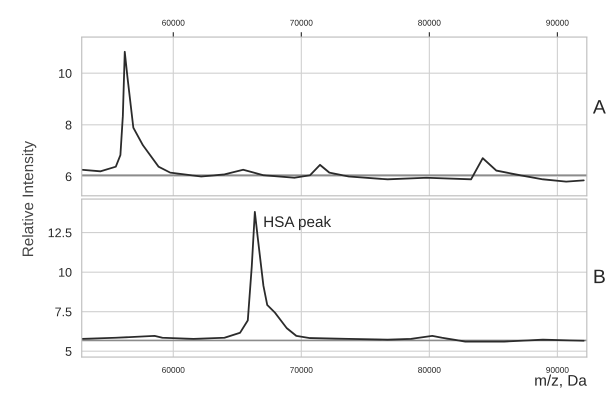  Describe the element at coordinates (561, 381) in the screenshot. I see `x-axis-title: m/z, Da` at that location.